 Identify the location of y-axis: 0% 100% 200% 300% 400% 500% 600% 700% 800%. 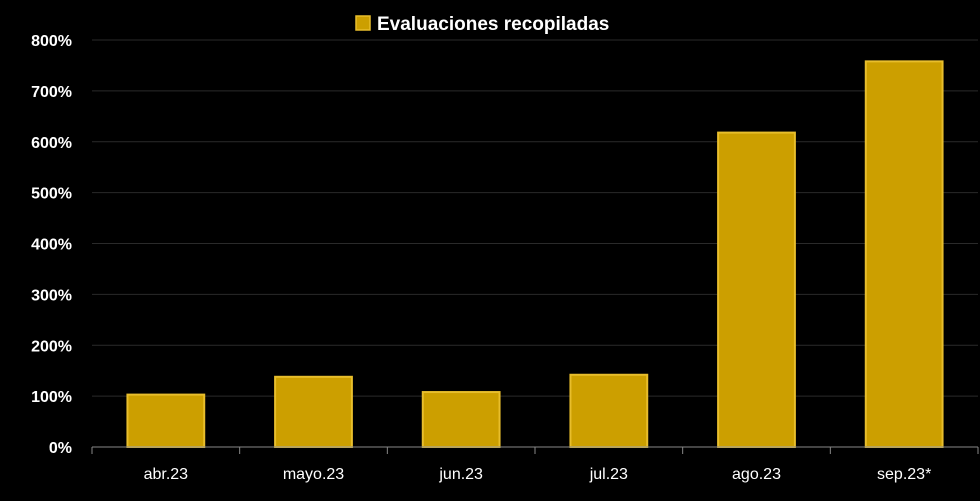
(51, 245).